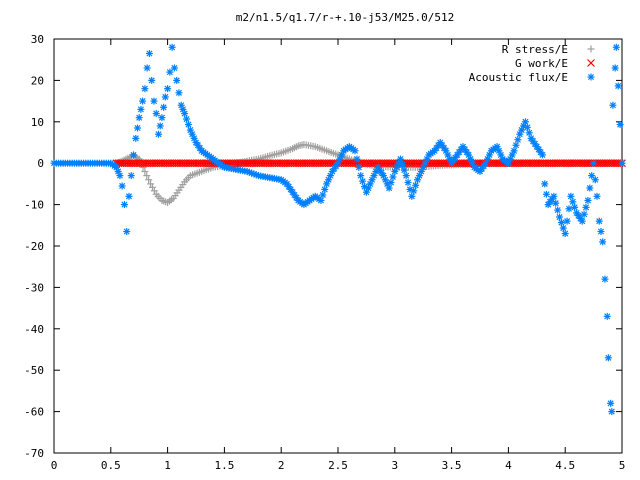  I want to click on y-tick-label: -20, so click(34, 246).